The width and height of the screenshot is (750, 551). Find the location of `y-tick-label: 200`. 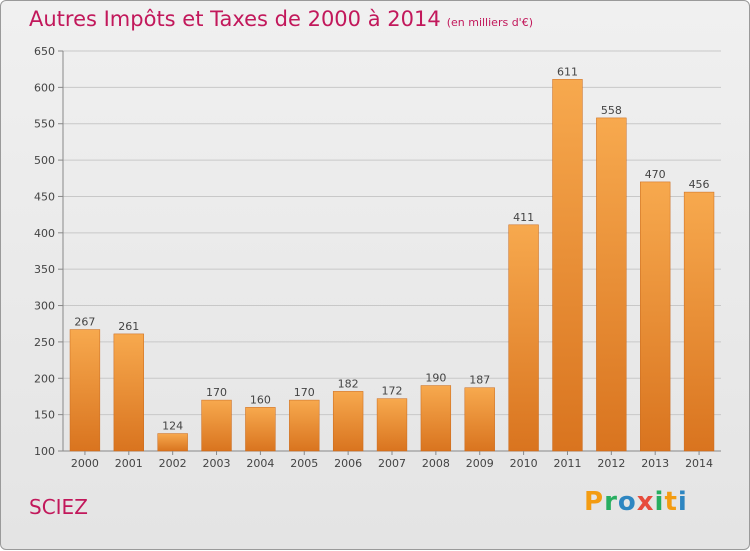

y-tick-label: 200 is located at coordinates (44, 378).